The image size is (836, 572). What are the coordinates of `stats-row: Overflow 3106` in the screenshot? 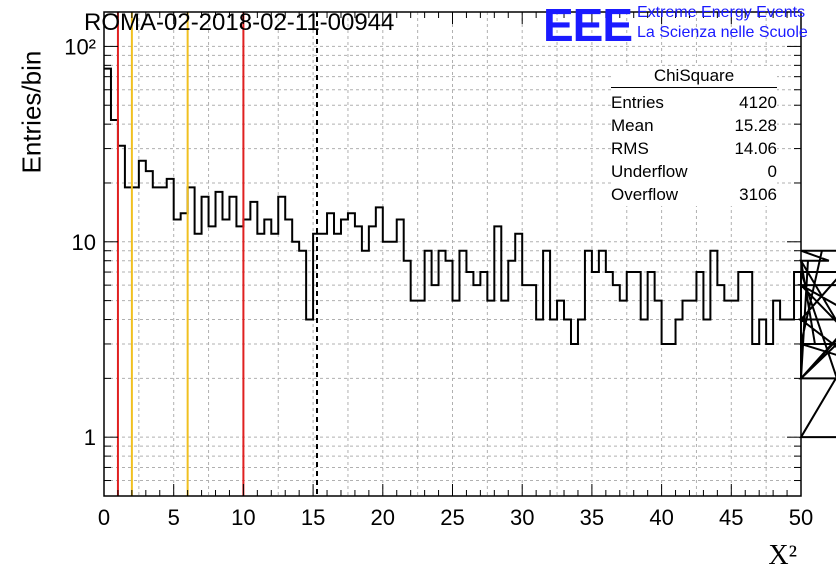 It's located at (694, 194).